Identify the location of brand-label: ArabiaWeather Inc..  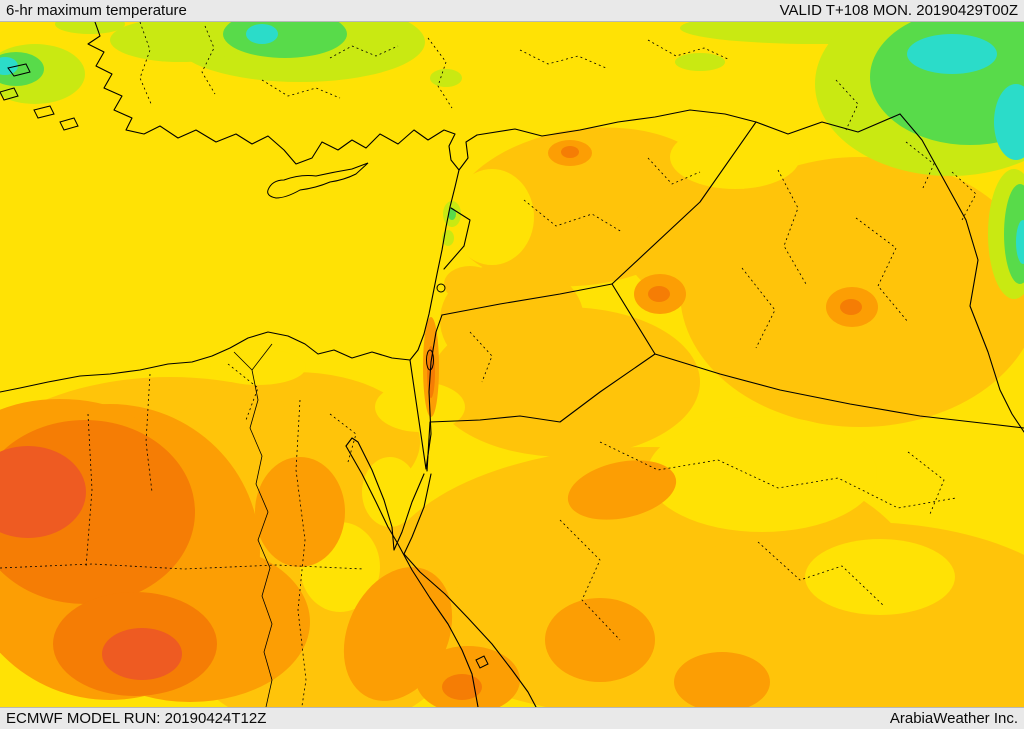
(953, 718).